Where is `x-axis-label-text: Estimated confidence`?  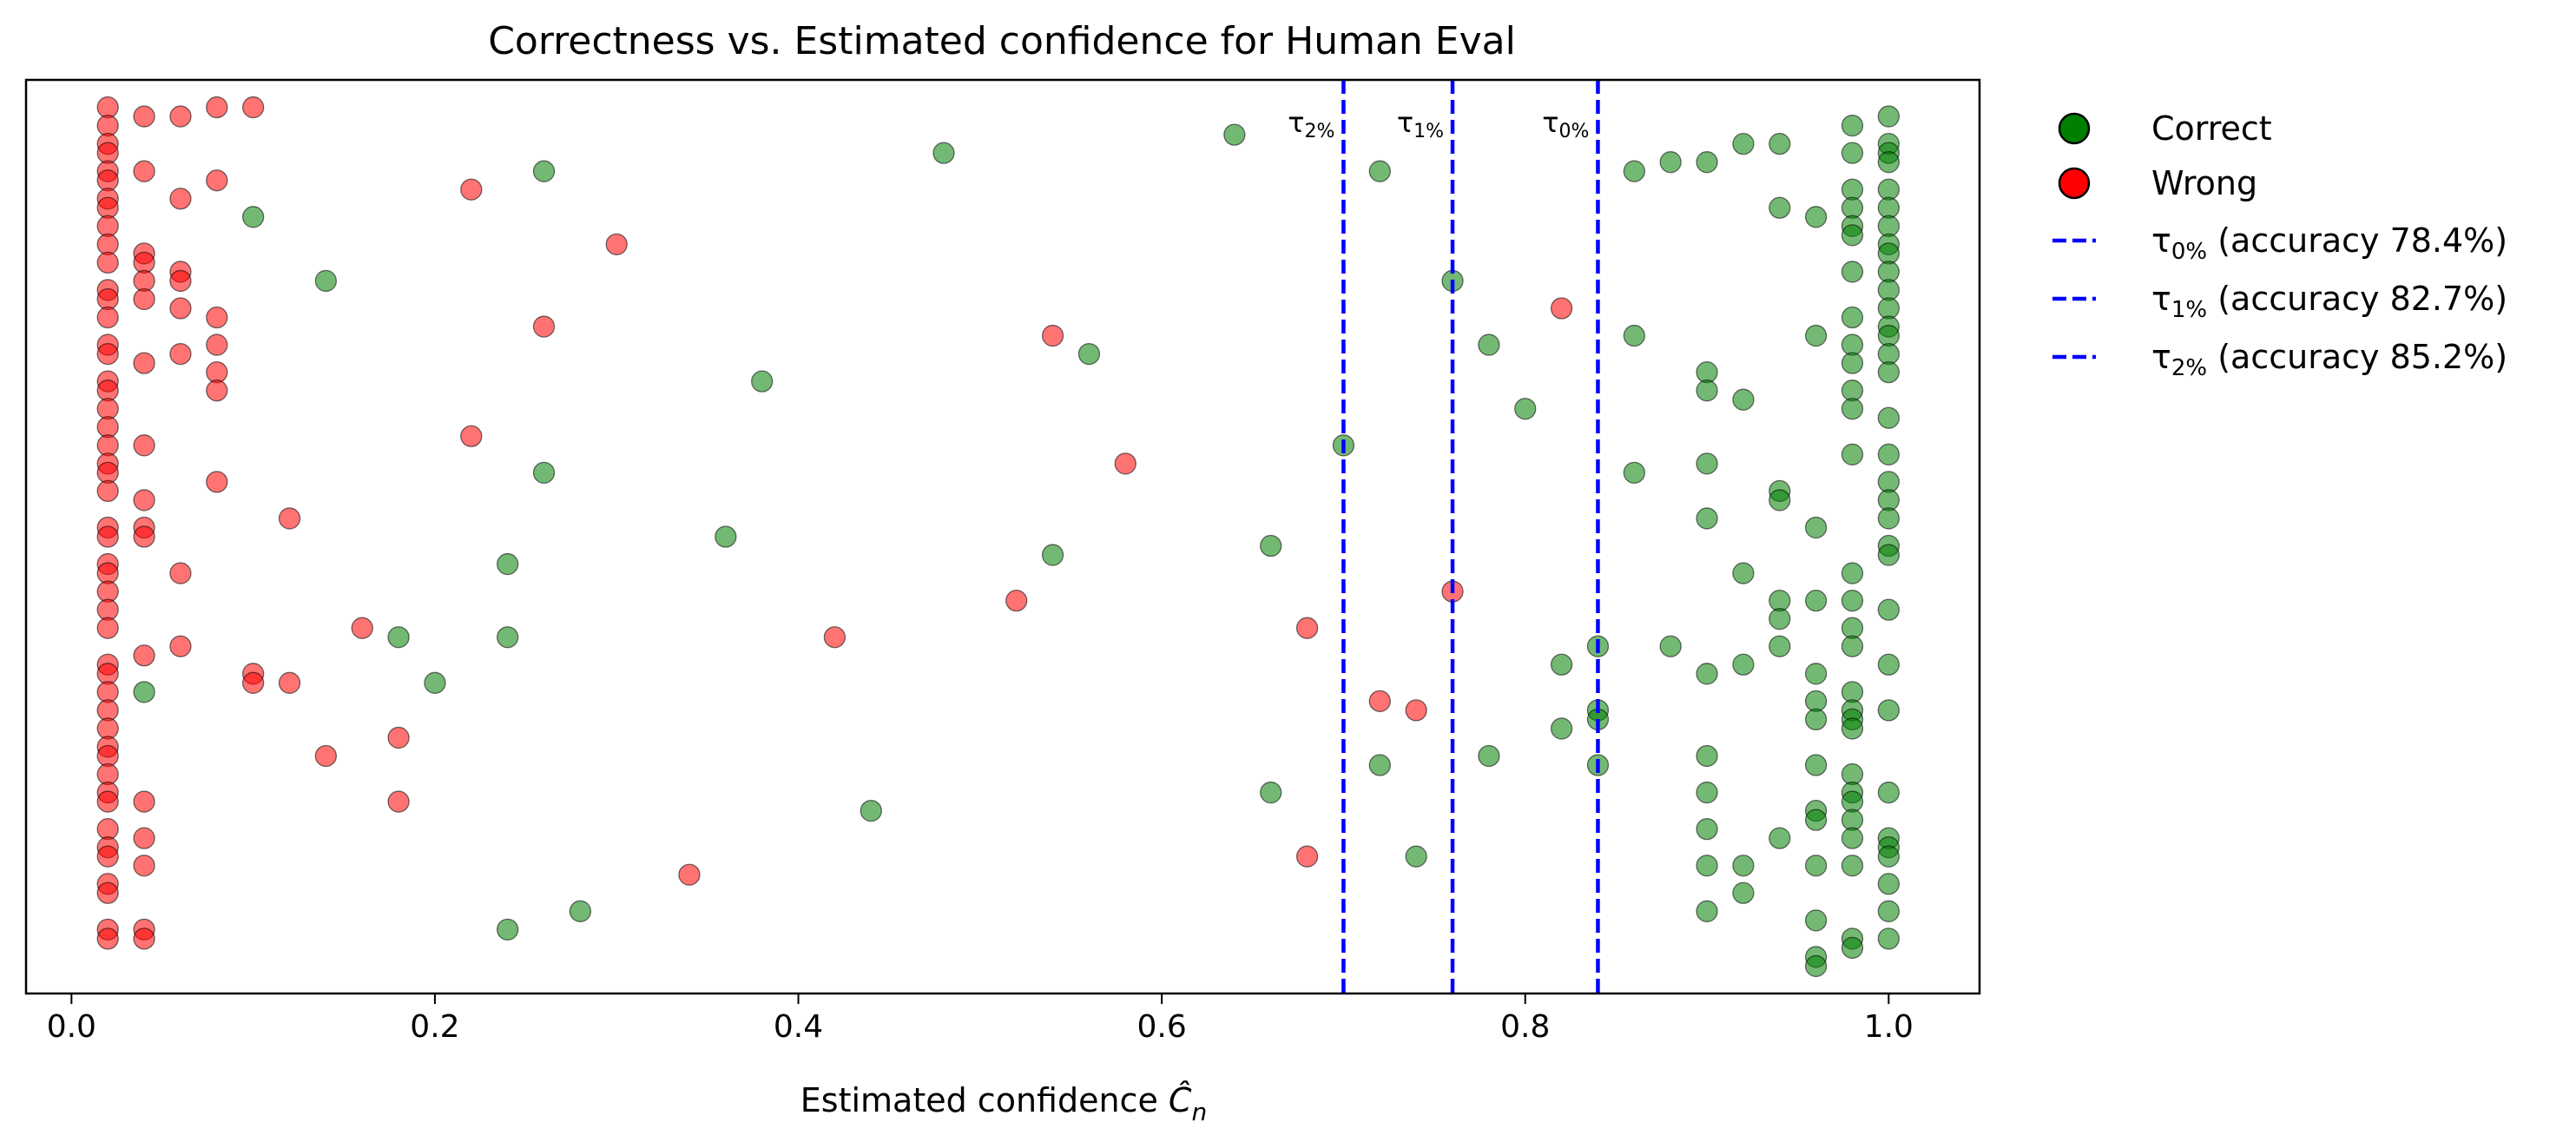
x-axis-label-text: Estimated confidence is located at coordinates (984, 1100).